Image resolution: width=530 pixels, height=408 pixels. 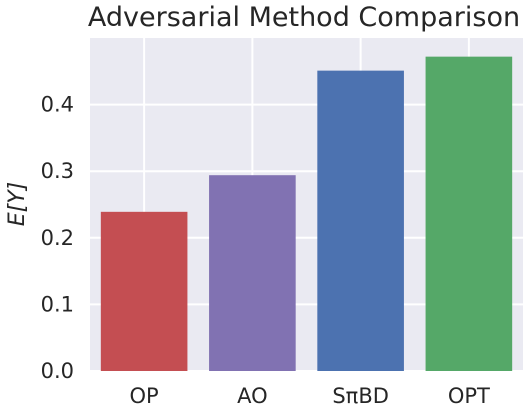 I want to click on x-tick-labels: OP AO SπBD OPT, so click(x=310, y=396).